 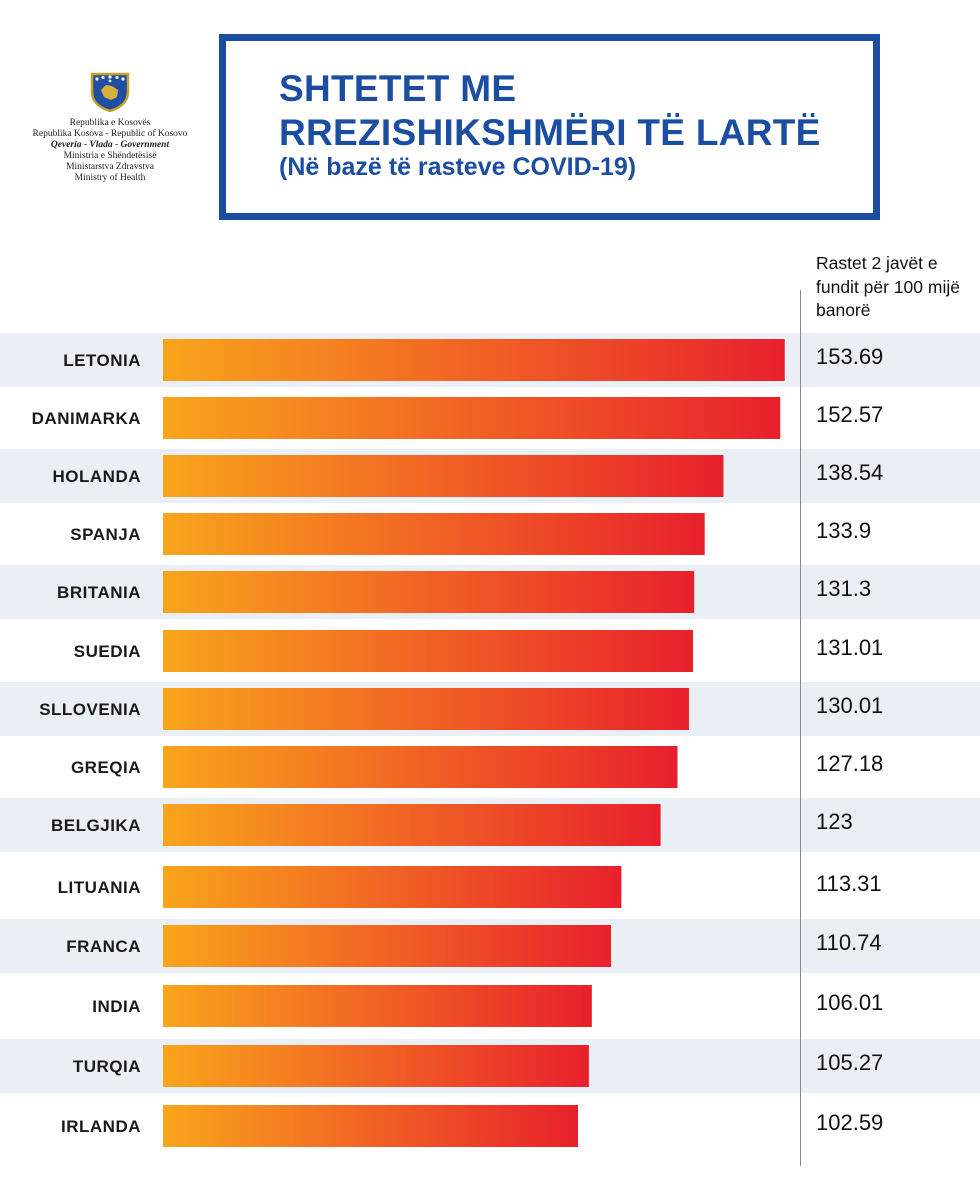 What do you see at coordinates (105, 534) in the screenshot?
I see `category-label: SPANJA` at bounding box center [105, 534].